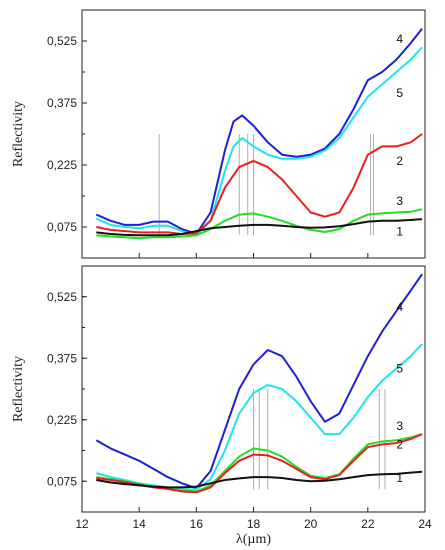  What do you see at coordinates (425, 524) in the screenshot?
I see `x-tick-label: 24` at bounding box center [425, 524].